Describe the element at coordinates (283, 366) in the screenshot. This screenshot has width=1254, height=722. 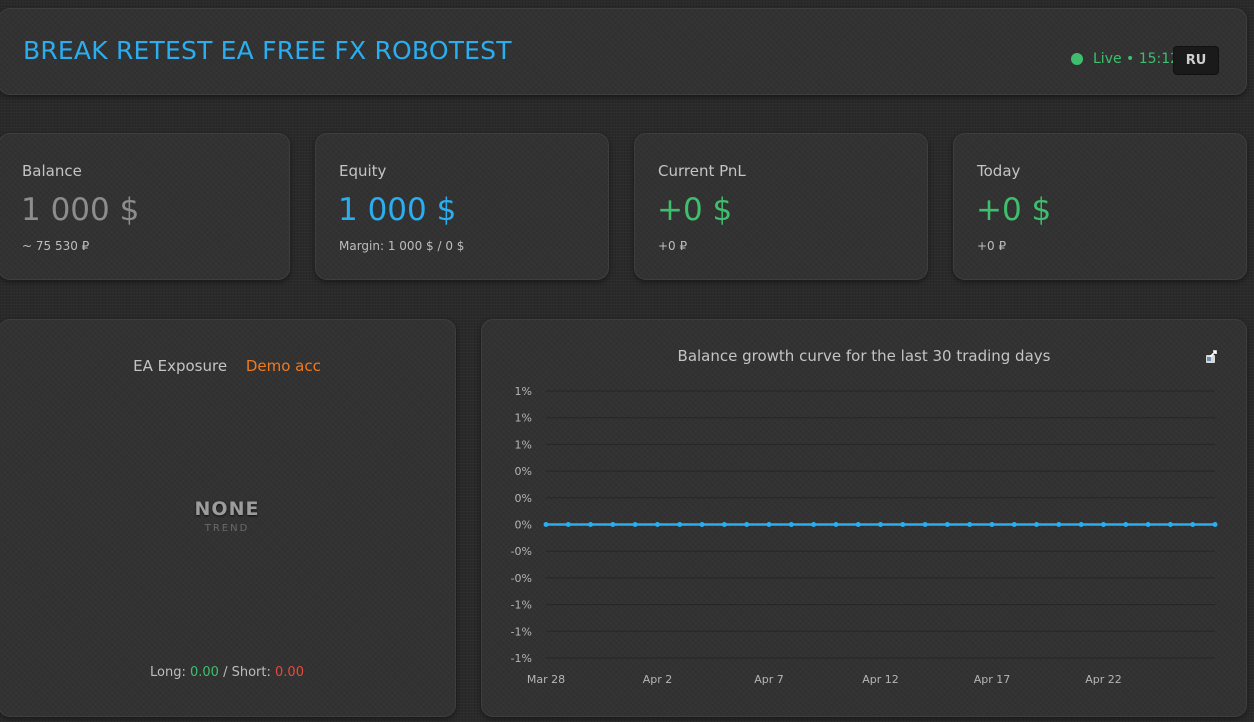
I see `account-type-badge: Demo acc` at that location.